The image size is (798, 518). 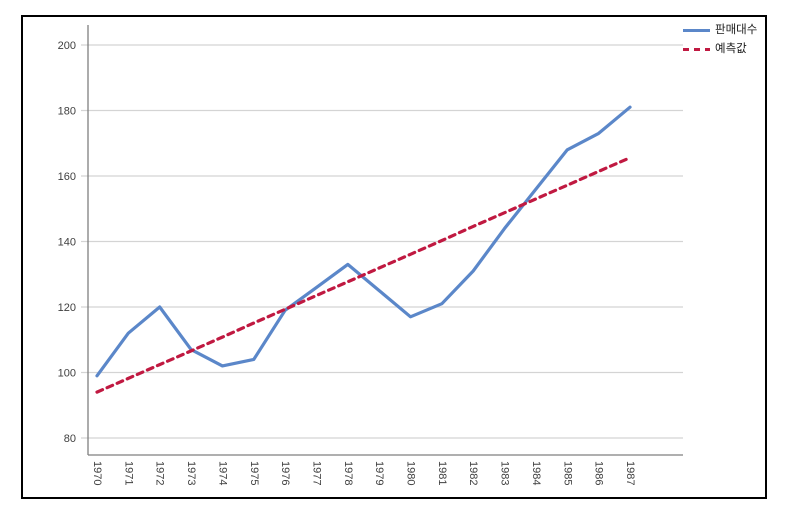 I want to click on x-tick-label-1987: 1987, so click(x=630, y=473).